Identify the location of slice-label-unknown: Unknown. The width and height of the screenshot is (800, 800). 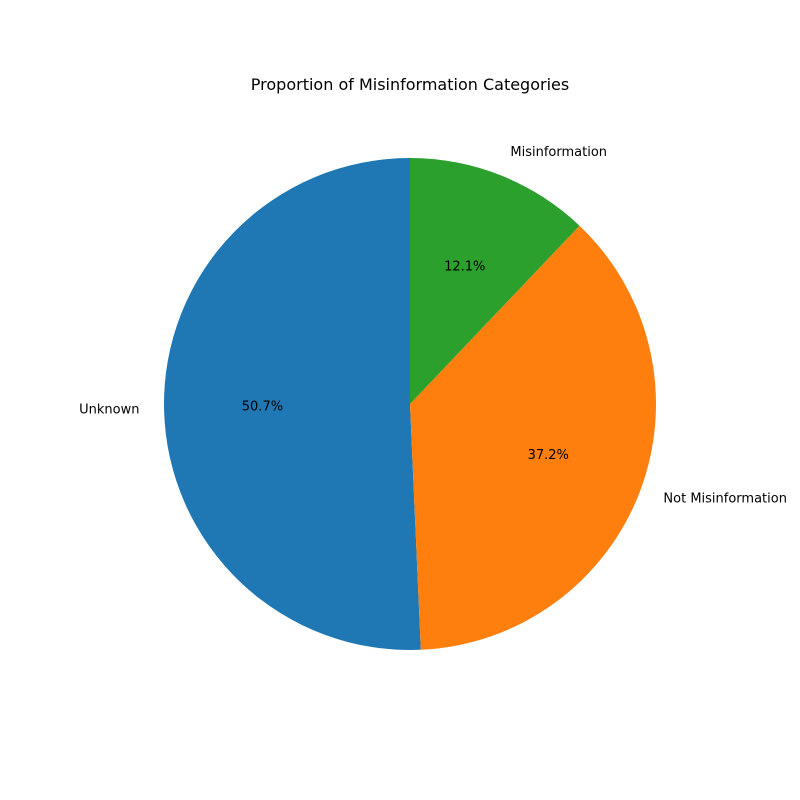
(109, 409).